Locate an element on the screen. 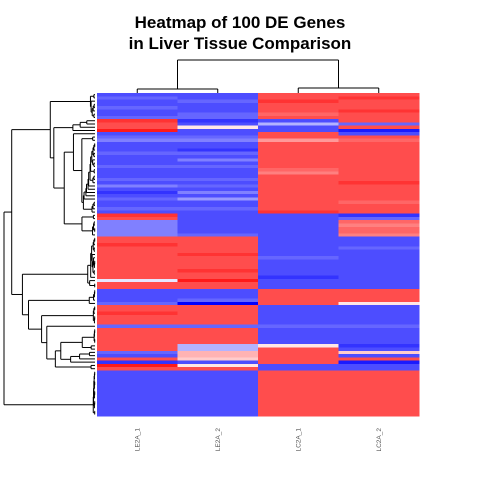 The height and width of the screenshot is (480, 480). column-label: LE2A_2 is located at coordinates (218, 440).